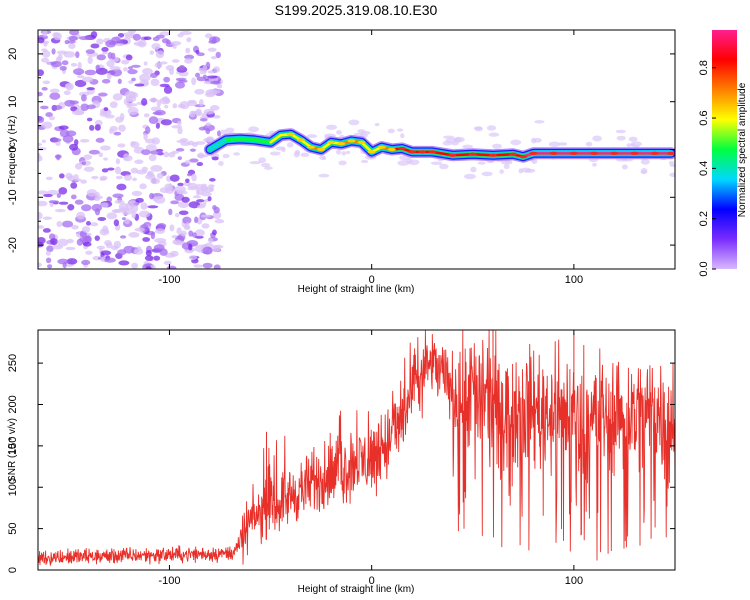 The height and width of the screenshot is (600, 750). I want to click on x-tick-label: -100, so click(169, 581).